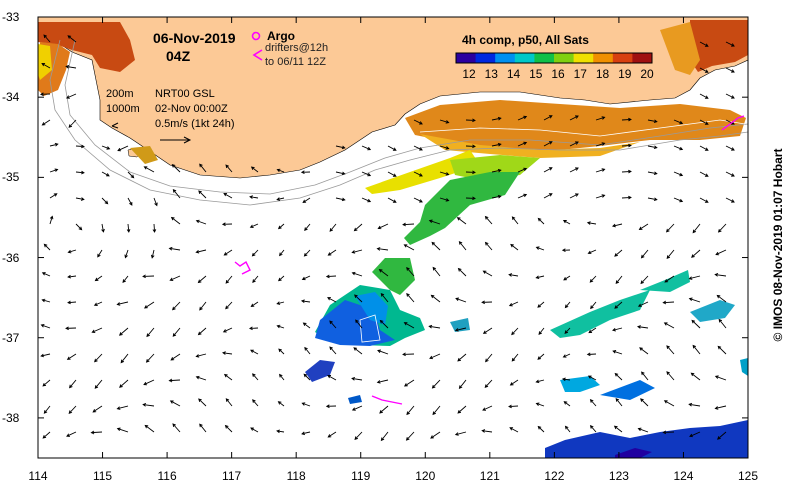 Image resolution: width=790 pixels, height=492 pixels. I want to click on colorbar-swatch, so click(603, 58).